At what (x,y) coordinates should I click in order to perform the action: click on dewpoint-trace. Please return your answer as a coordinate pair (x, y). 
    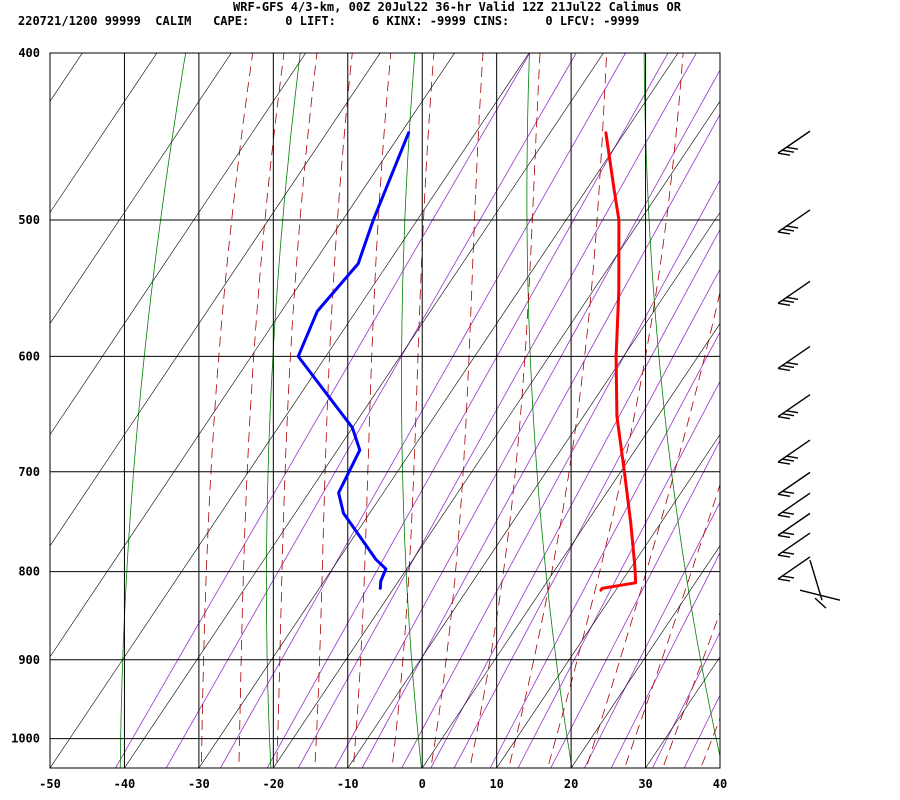
    Looking at the image, I should click on (353, 360).